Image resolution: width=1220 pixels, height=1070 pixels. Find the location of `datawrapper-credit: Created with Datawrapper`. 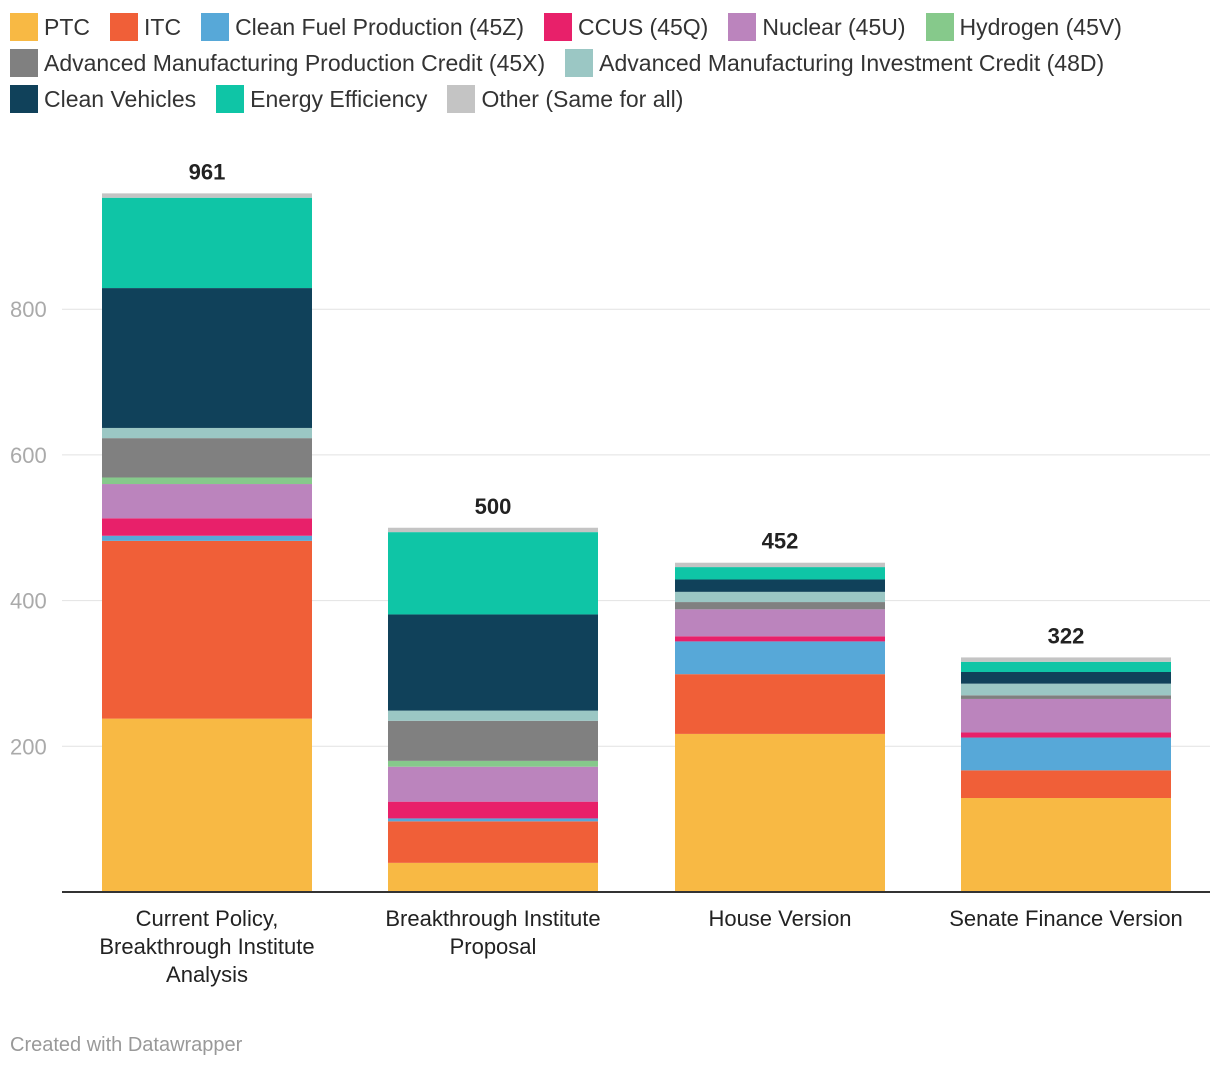

datawrapper-credit: Created with Datawrapper is located at coordinates (126, 1045).